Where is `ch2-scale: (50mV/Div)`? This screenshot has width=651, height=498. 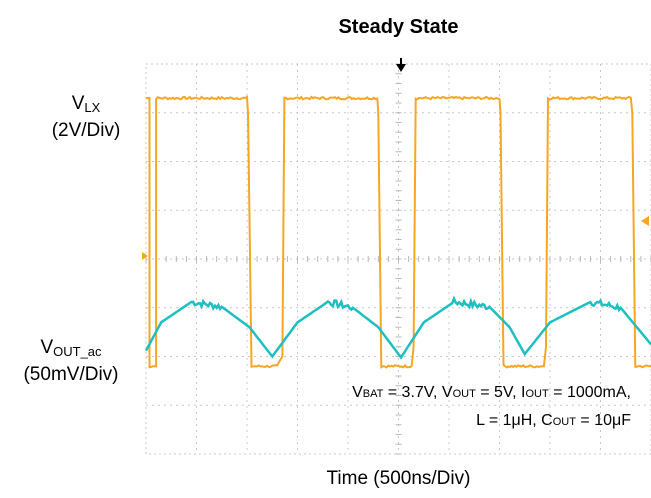
ch2-scale: (50mV/Div) is located at coordinates (71, 374).